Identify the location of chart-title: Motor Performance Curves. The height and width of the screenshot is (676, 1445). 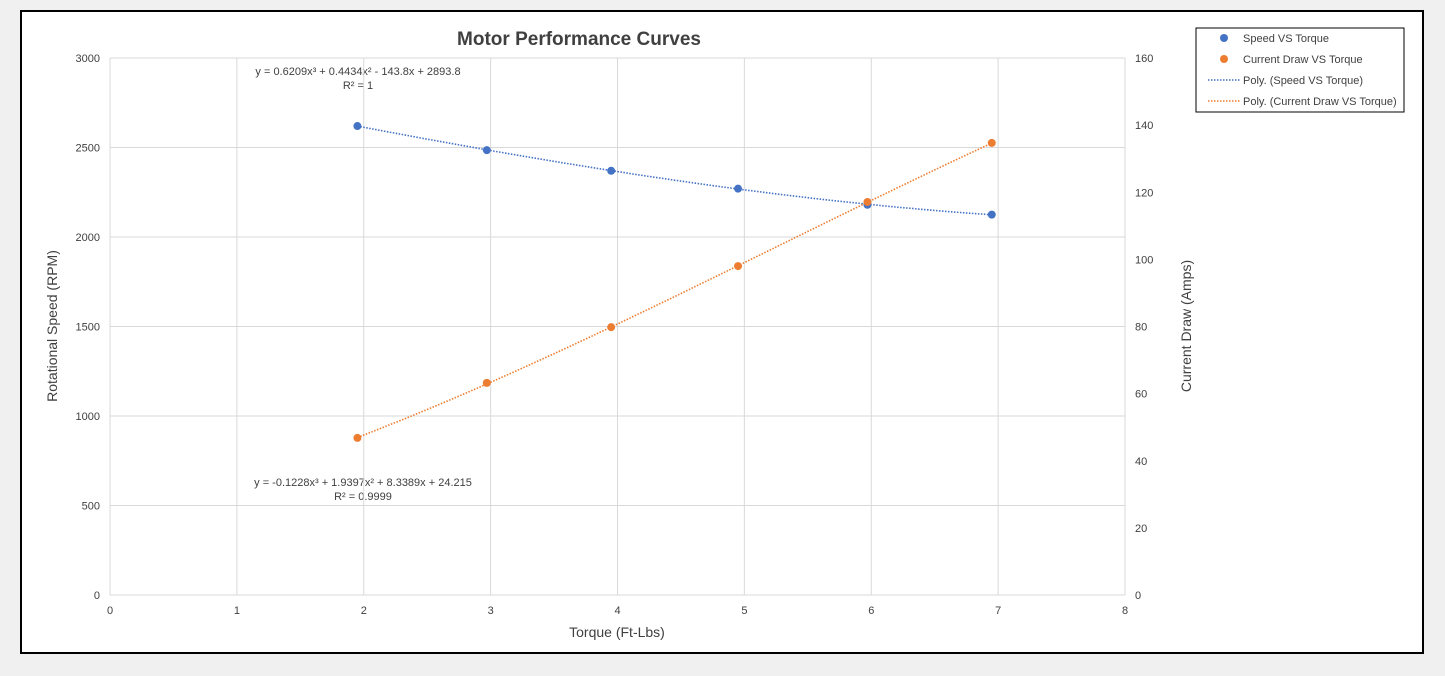
(579, 39).